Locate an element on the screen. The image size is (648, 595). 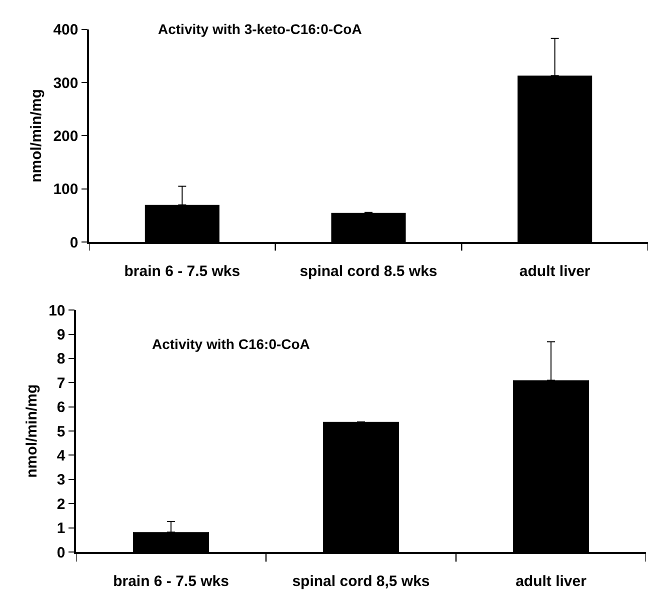
x-tick-label: spinal cord 8,5 wks is located at coordinates (361, 581).